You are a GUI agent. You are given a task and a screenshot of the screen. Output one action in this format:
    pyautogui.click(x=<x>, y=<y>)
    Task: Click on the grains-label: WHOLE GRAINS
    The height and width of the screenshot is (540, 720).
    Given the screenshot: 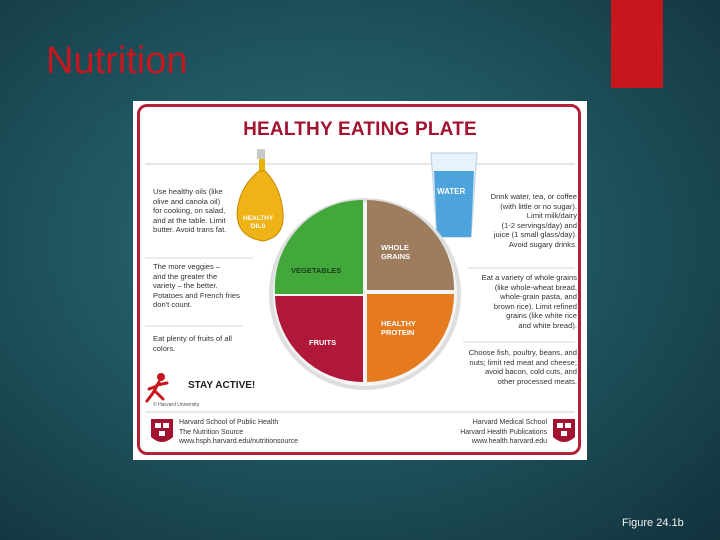 What is the action you would take?
    pyautogui.click(x=396, y=252)
    